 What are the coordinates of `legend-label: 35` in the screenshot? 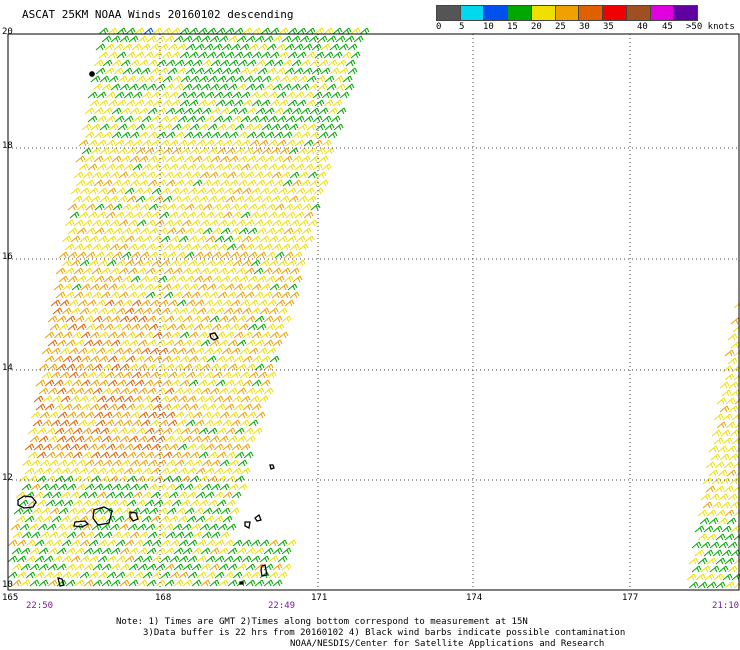 It's located at (608, 27).